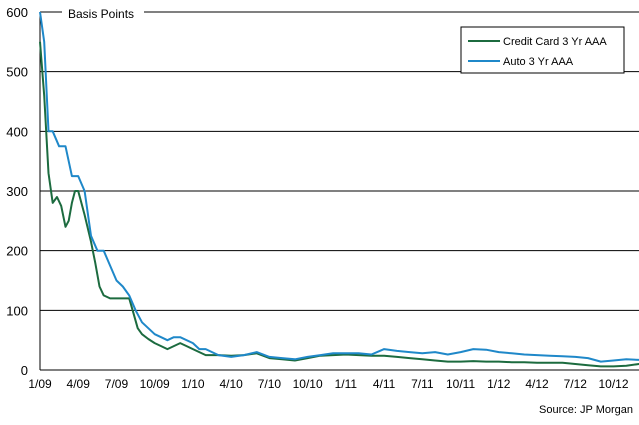 The image size is (639, 425). What do you see at coordinates (79, 384) in the screenshot?
I see `x-tick-label: 4/09` at bounding box center [79, 384].